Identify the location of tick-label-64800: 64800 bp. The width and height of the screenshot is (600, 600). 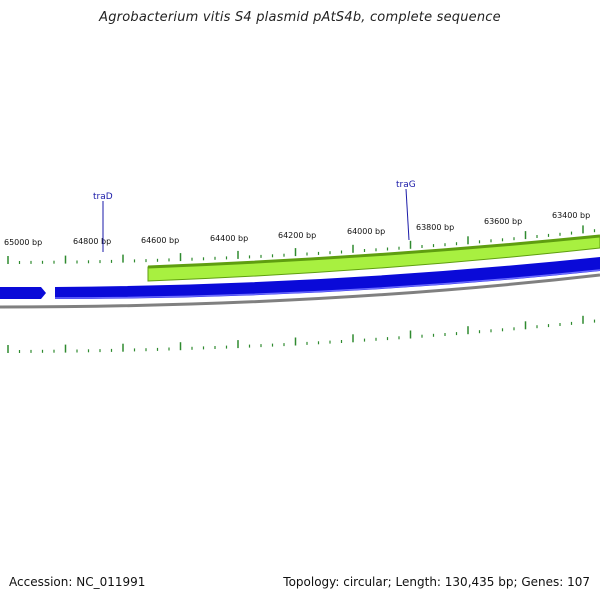
(92, 241).